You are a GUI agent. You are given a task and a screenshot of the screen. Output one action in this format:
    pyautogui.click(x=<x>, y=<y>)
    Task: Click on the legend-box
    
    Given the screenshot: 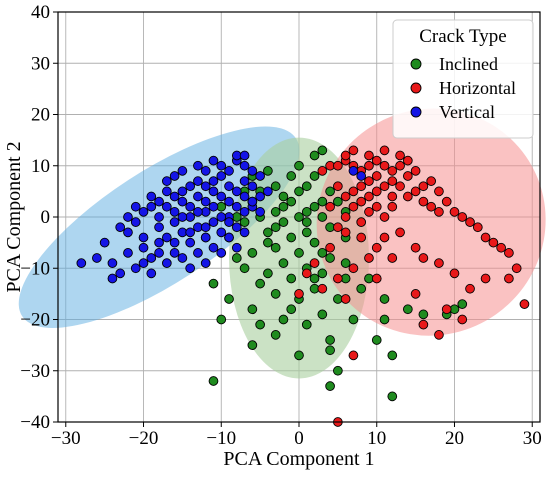 What is the action you would take?
    pyautogui.click(x=463, y=79)
    